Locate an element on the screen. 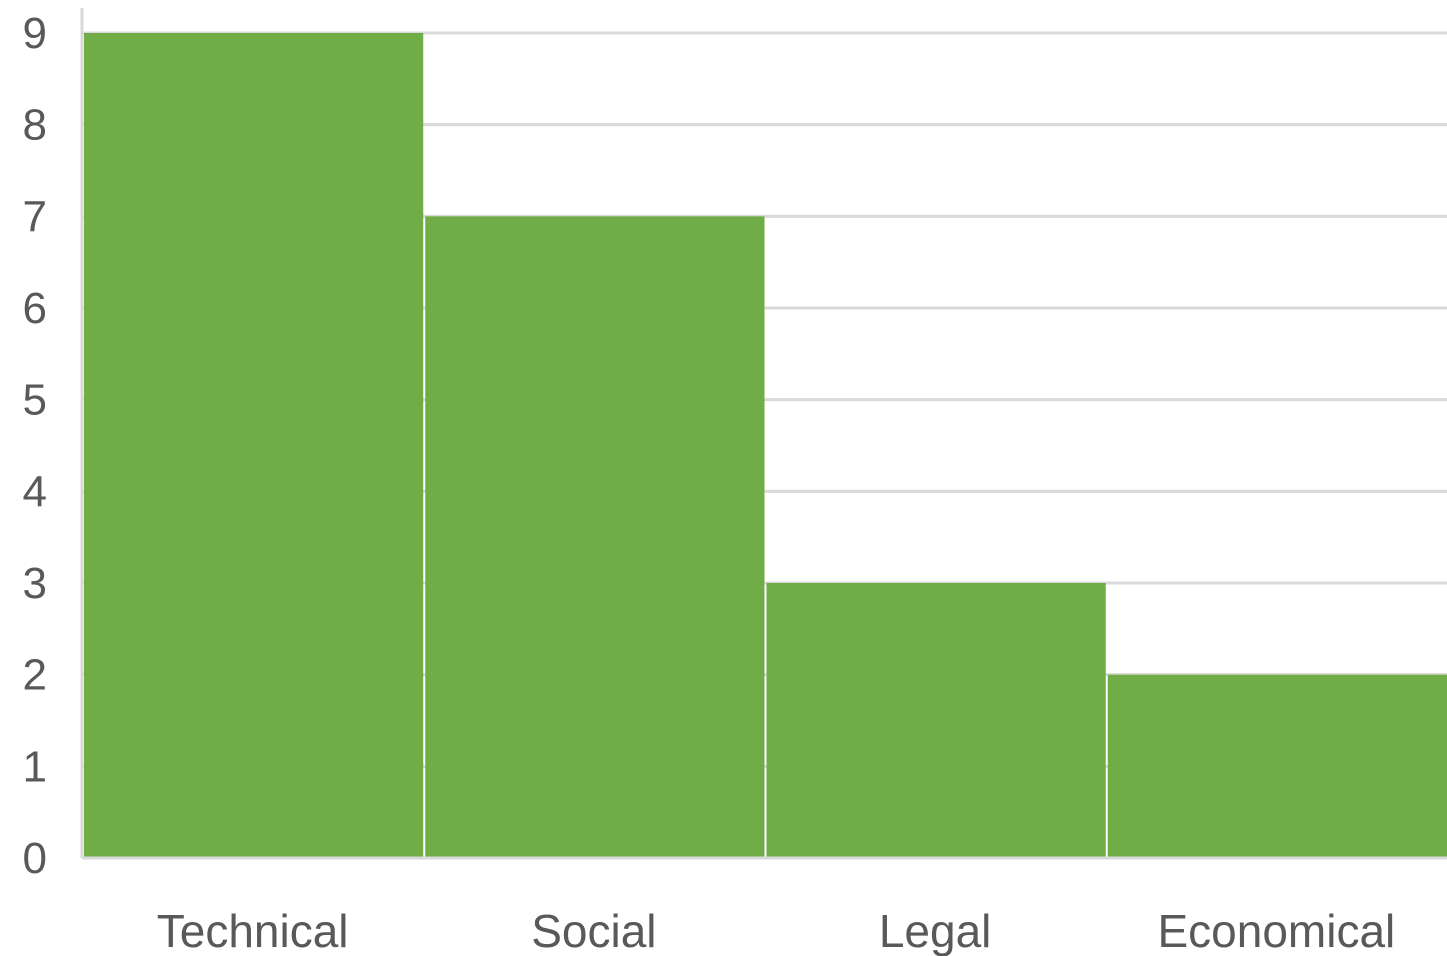  y-tick-labels: 0 1 2 3 4 5 6 7 8 9 is located at coordinates (35, 446).